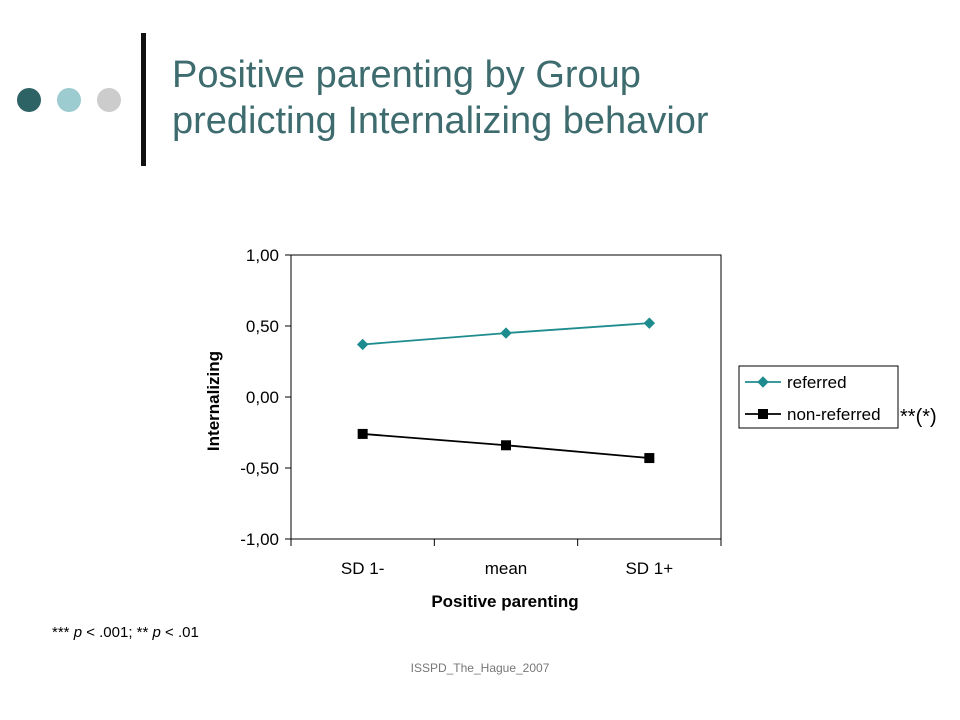 The image size is (960, 720). Describe the element at coordinates (362, 568) in the screenshot. I see `x-tick-label: SD 1-` at that location.